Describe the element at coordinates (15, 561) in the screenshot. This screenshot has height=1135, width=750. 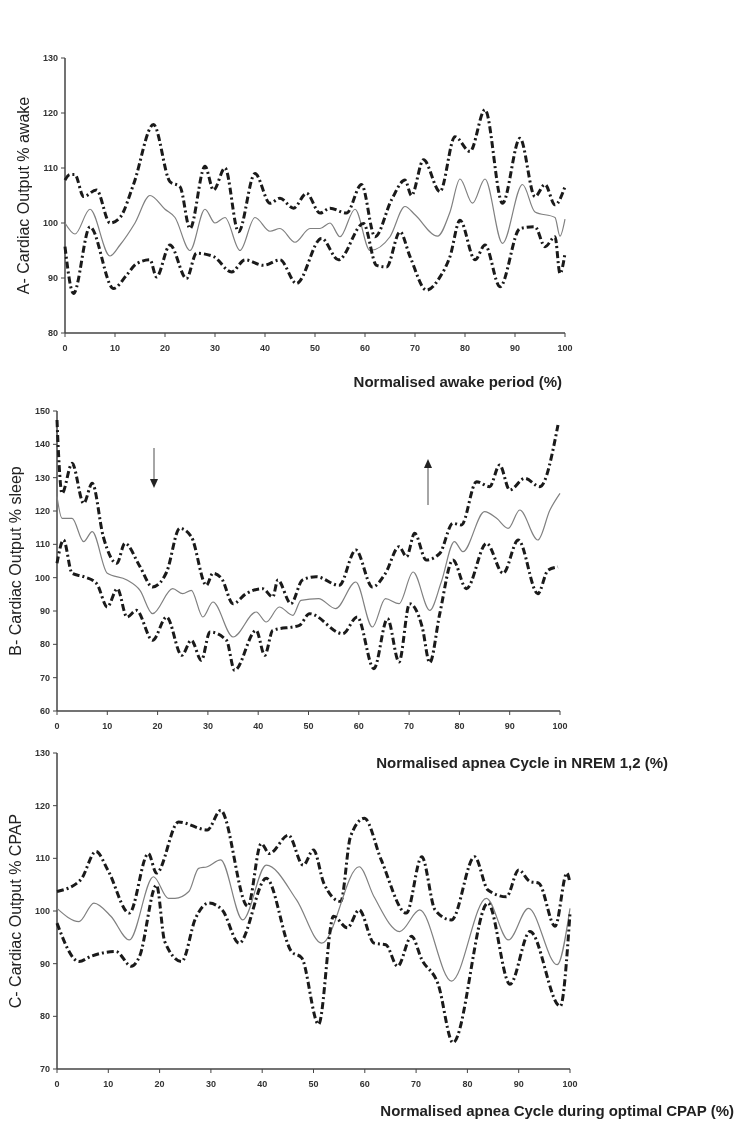
I see `y-axis-title: B- Cardiac Output % sleep` at that location.